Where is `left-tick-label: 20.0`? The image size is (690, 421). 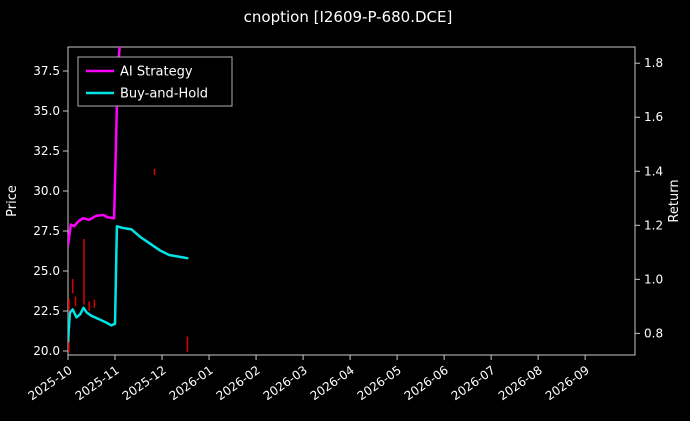
left-tick-label: 20.0 is located at coordinates (46, 351).